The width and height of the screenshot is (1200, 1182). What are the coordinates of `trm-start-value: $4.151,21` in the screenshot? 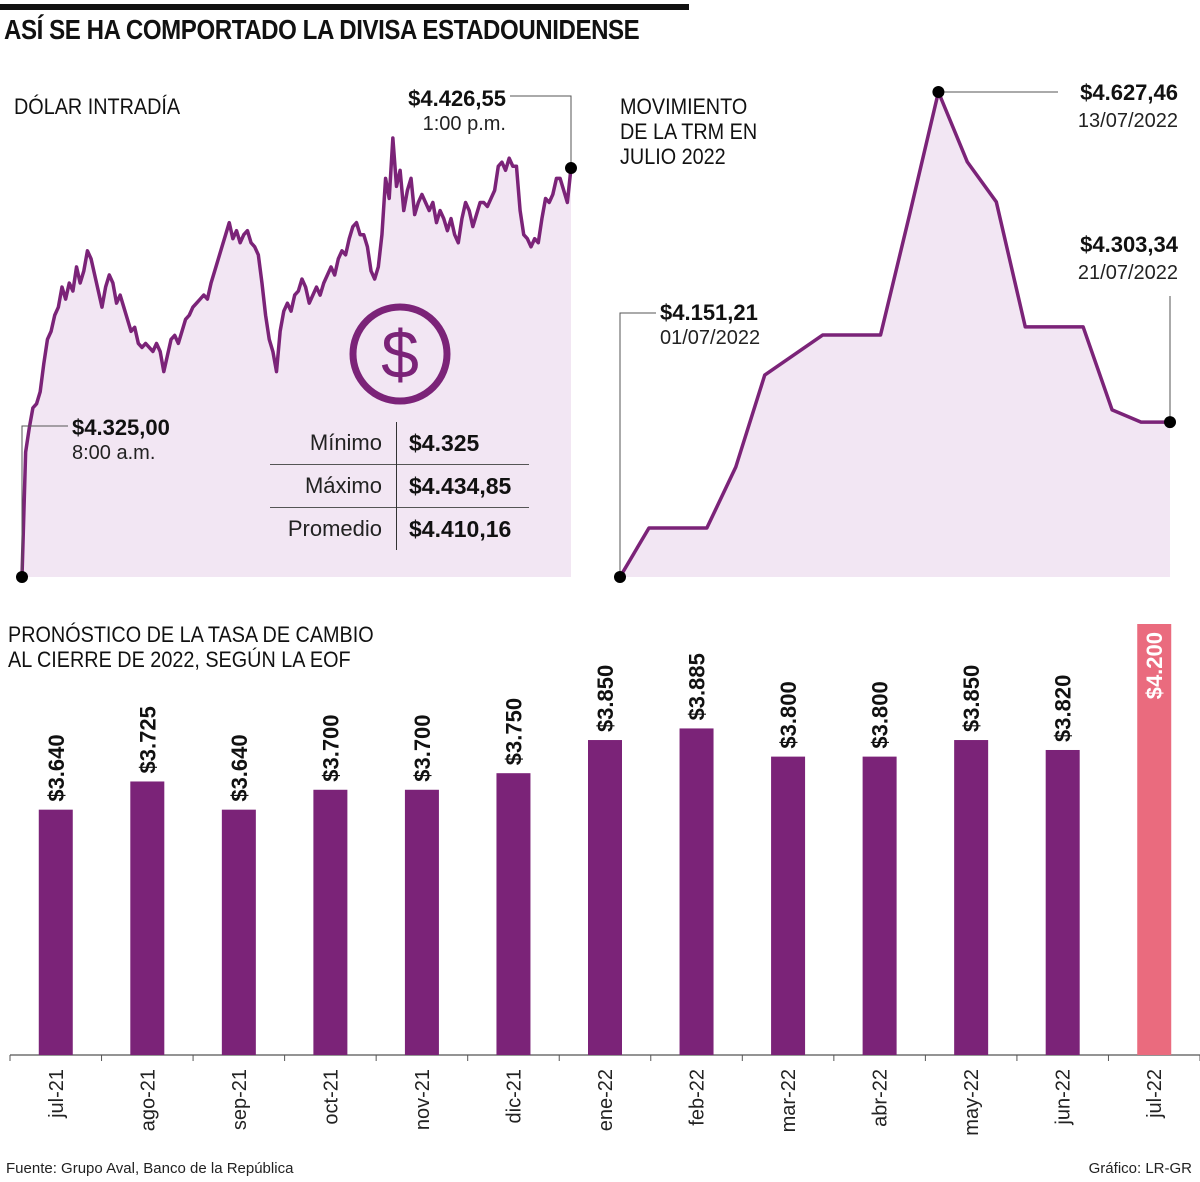 It's located at (709, 312).